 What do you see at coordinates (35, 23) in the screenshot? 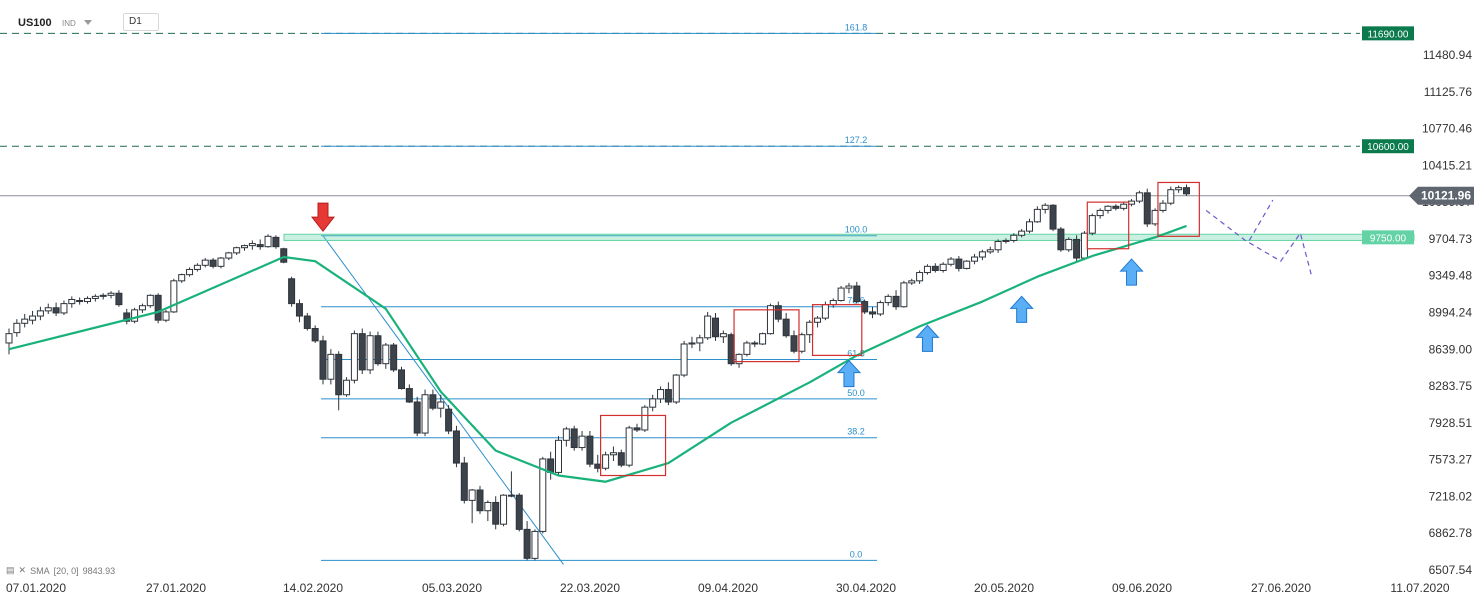
I see `symbol-label: US100` at bounding box center [35, 23].